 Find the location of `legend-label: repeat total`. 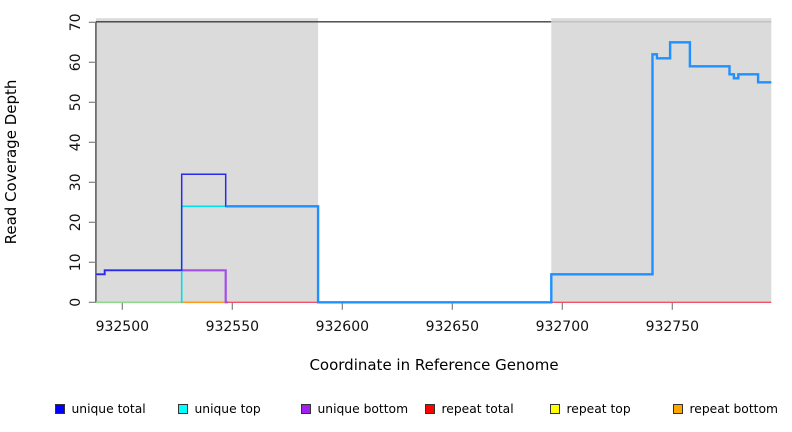

legend-label: repeat total is located at coordinates (477, 409).